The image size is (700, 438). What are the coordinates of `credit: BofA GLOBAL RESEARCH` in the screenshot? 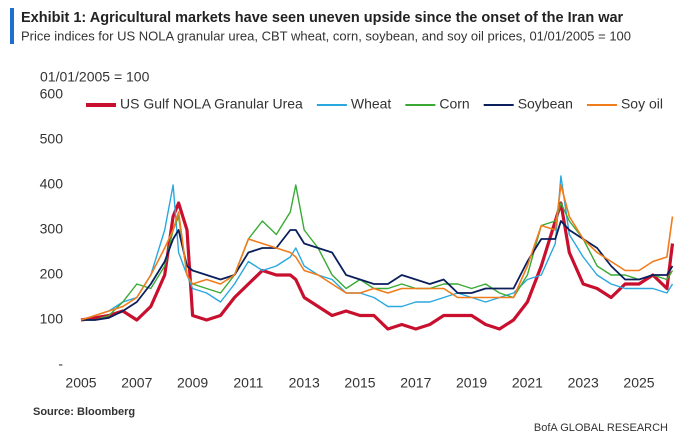 It's located at (601, 428).